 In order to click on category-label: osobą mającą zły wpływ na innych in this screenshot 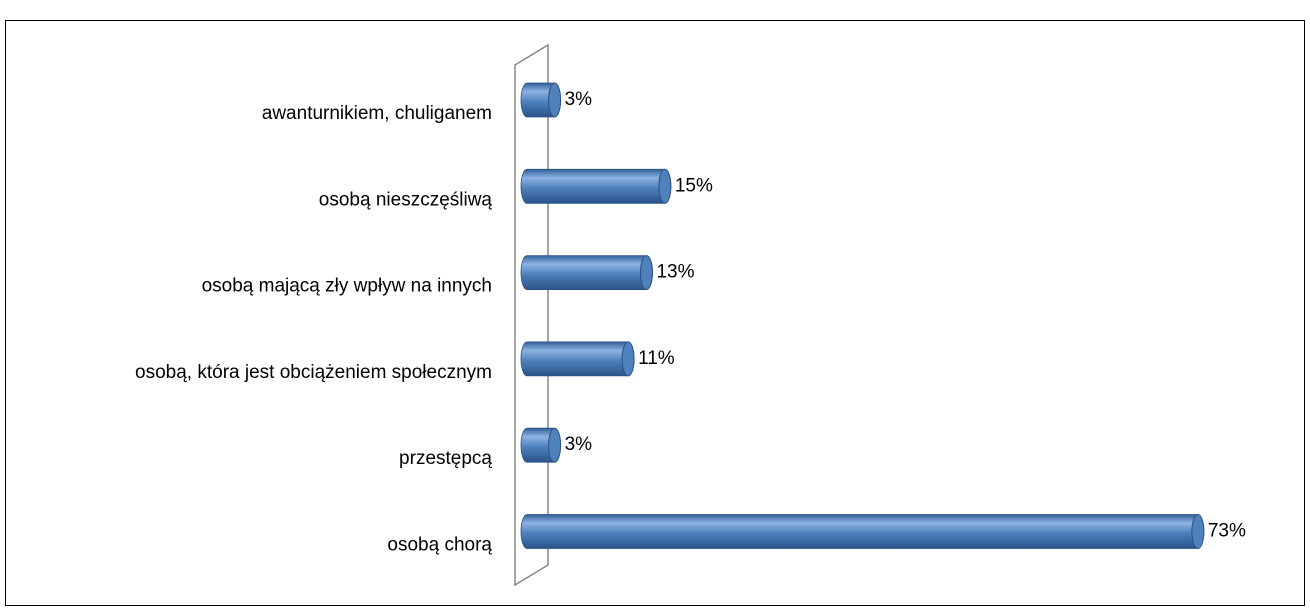, I will do `click(347, 286)`.